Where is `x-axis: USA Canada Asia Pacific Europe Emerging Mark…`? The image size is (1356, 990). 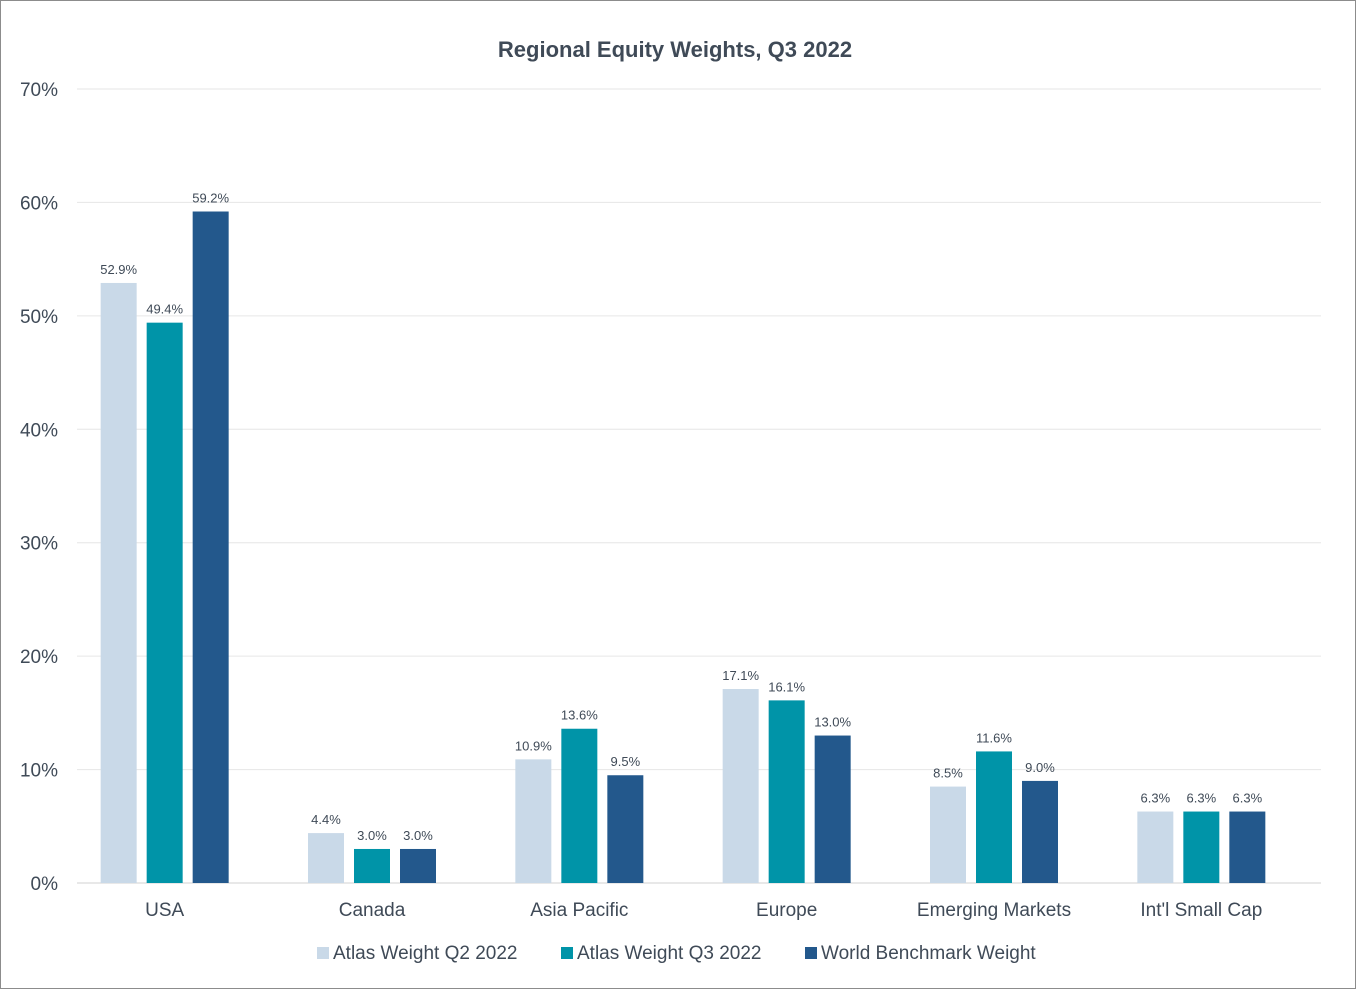
x-axis: USA Canada Asia Pacific Europe Emerging Mark… is located at coordinates (703, 910).